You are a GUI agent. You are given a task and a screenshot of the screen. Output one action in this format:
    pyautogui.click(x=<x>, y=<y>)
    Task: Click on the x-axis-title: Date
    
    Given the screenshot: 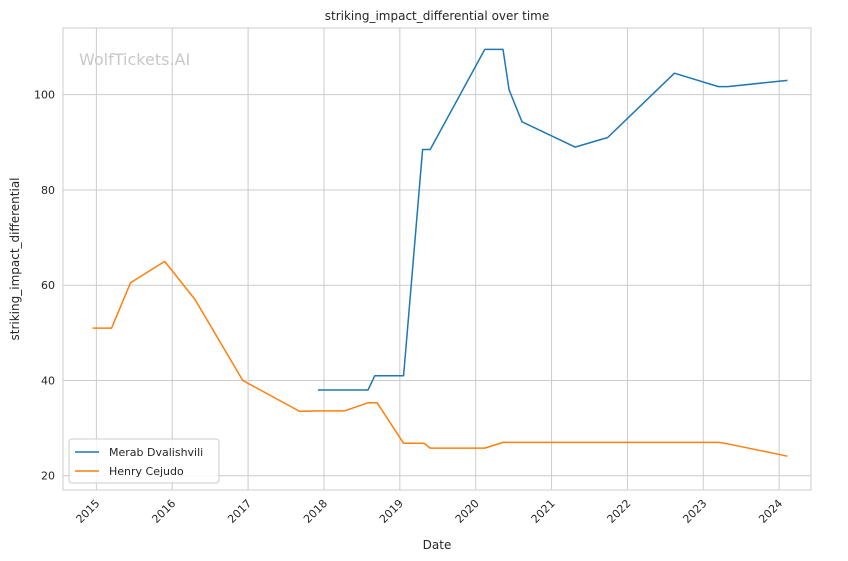 What is the action you would take?
    pyautogui.click(x=437, y=545)
    